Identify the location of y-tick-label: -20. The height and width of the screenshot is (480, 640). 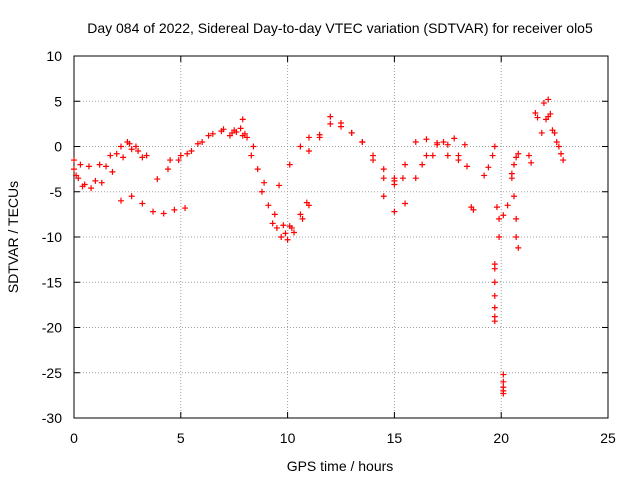
(52, 328).